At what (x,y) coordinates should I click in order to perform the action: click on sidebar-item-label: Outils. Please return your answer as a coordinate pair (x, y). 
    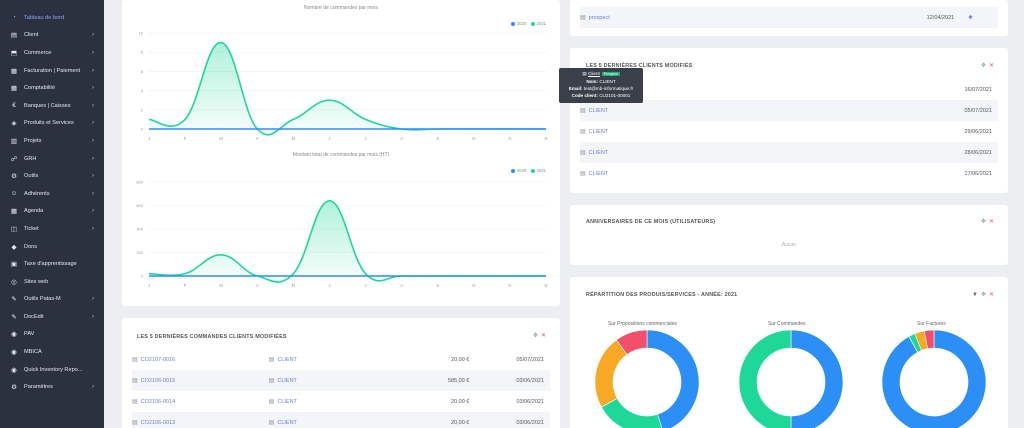
    Looking at the image, I should click on (31, 176).